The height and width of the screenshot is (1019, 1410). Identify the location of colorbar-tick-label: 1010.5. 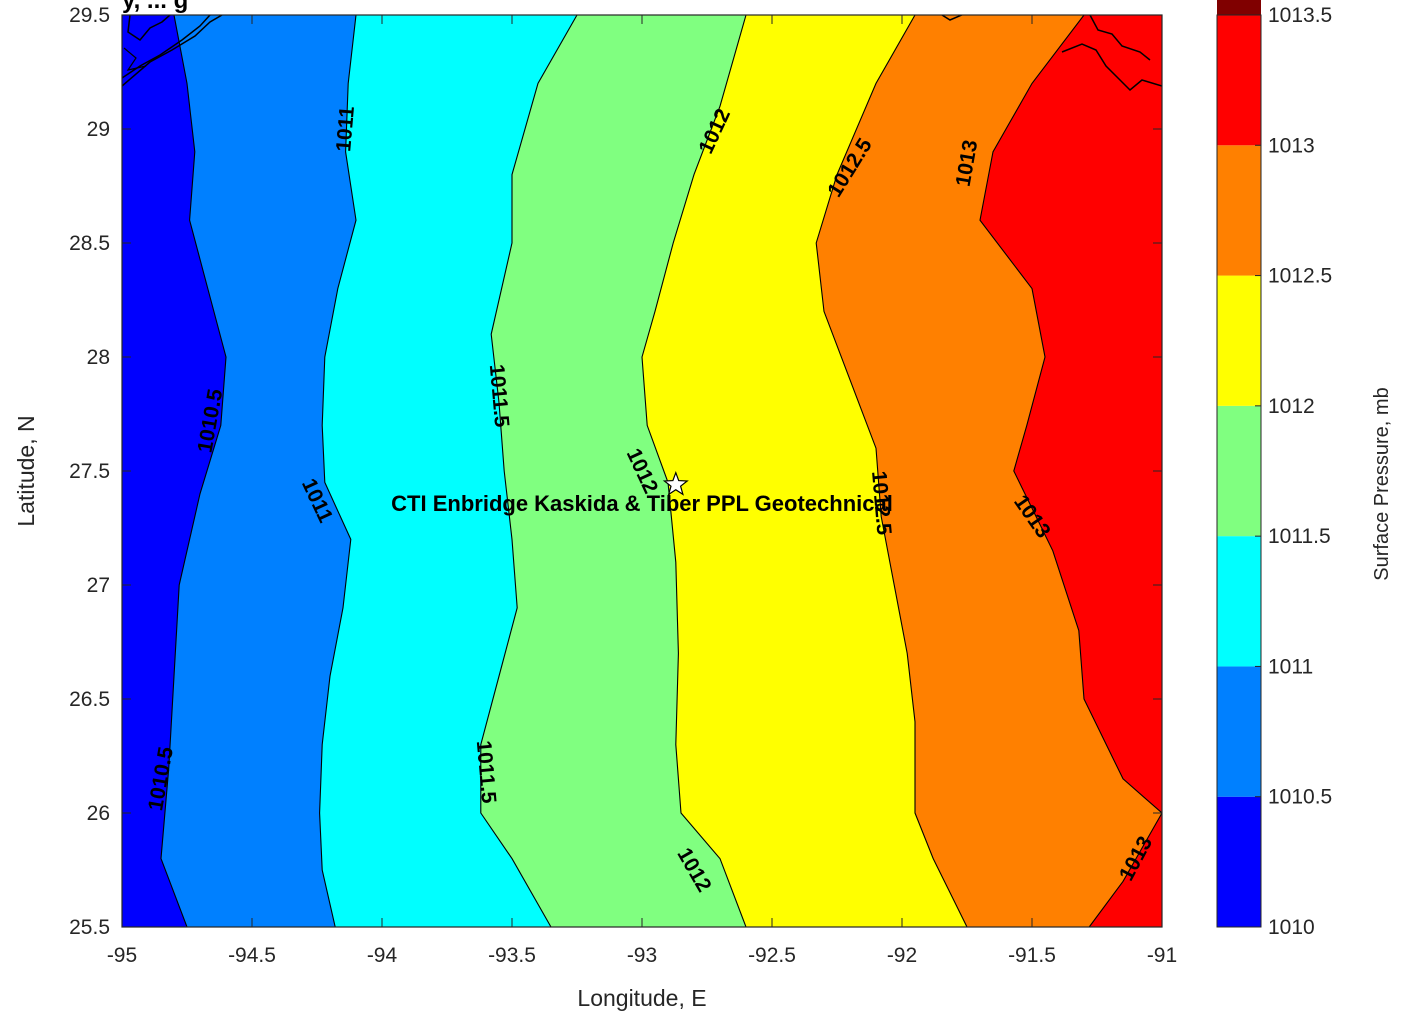
(1300, 797).